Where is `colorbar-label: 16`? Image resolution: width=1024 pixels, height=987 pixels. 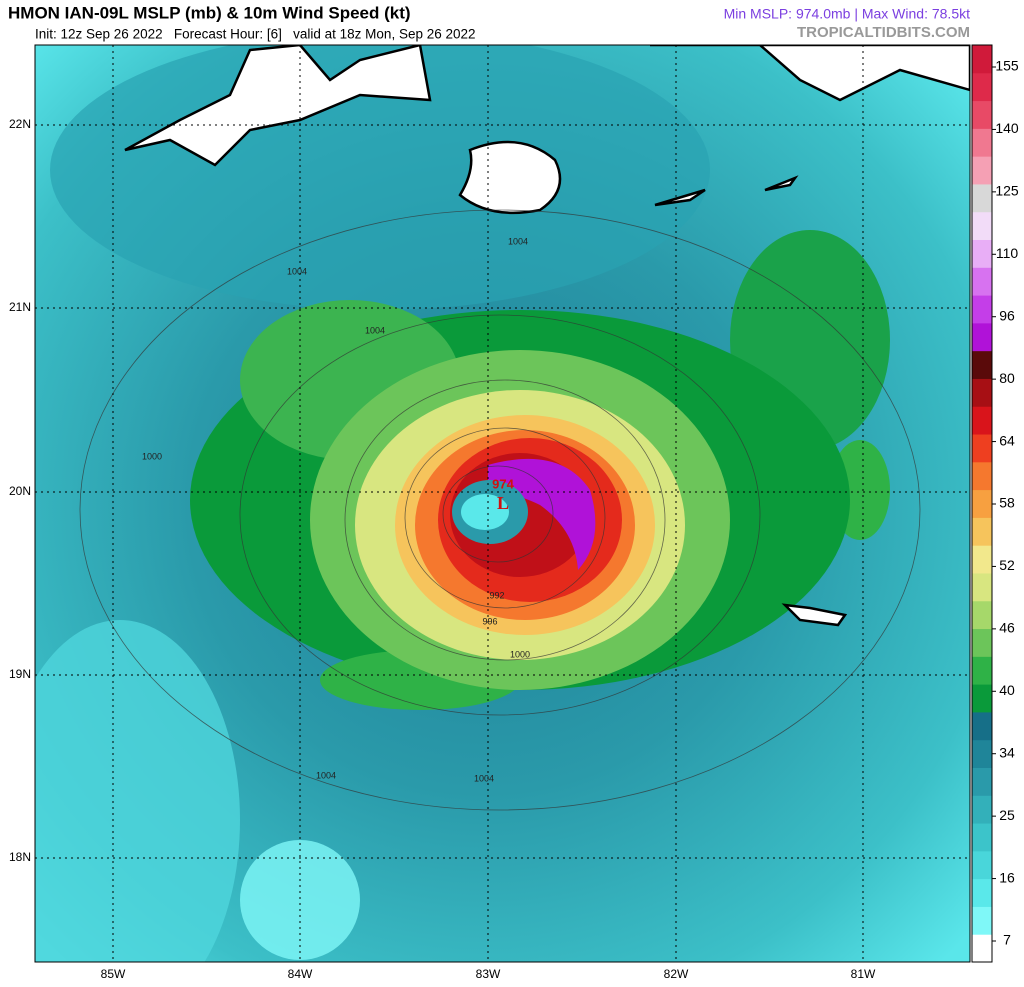
colorbar-label: 16 is located at coordinates (1007, 877).